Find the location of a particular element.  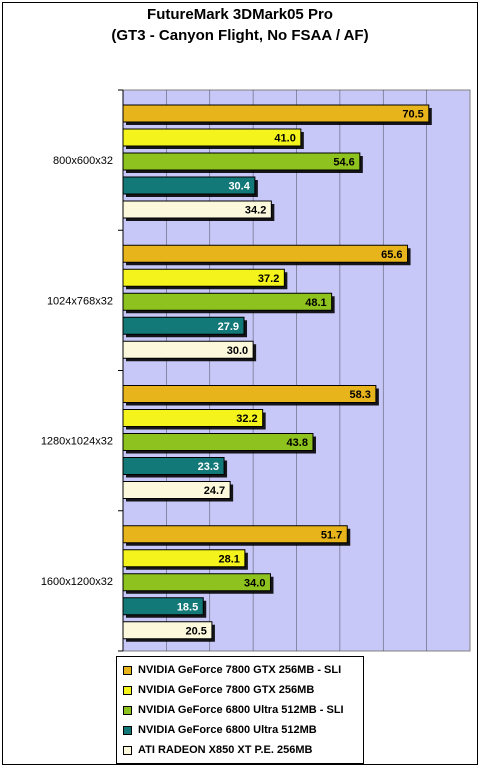

category-label: 1280x1024x32 is located at coordinates (77, 442).